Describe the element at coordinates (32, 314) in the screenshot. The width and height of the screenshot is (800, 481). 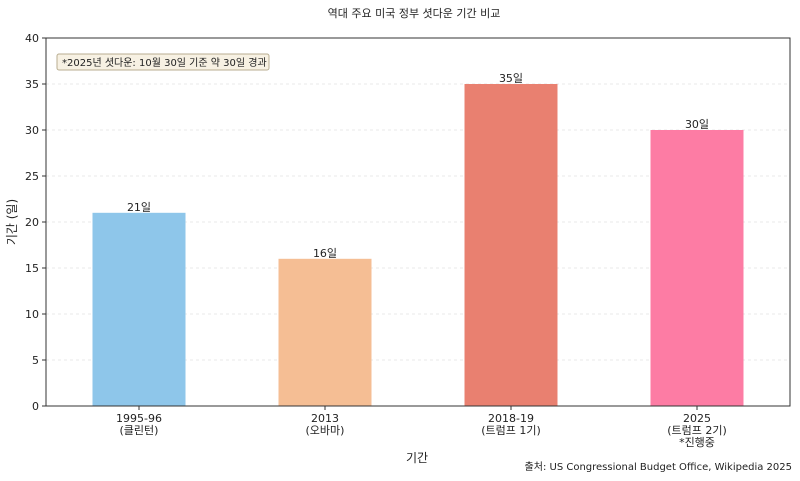
I see `y-tick-label: 10` at that location.